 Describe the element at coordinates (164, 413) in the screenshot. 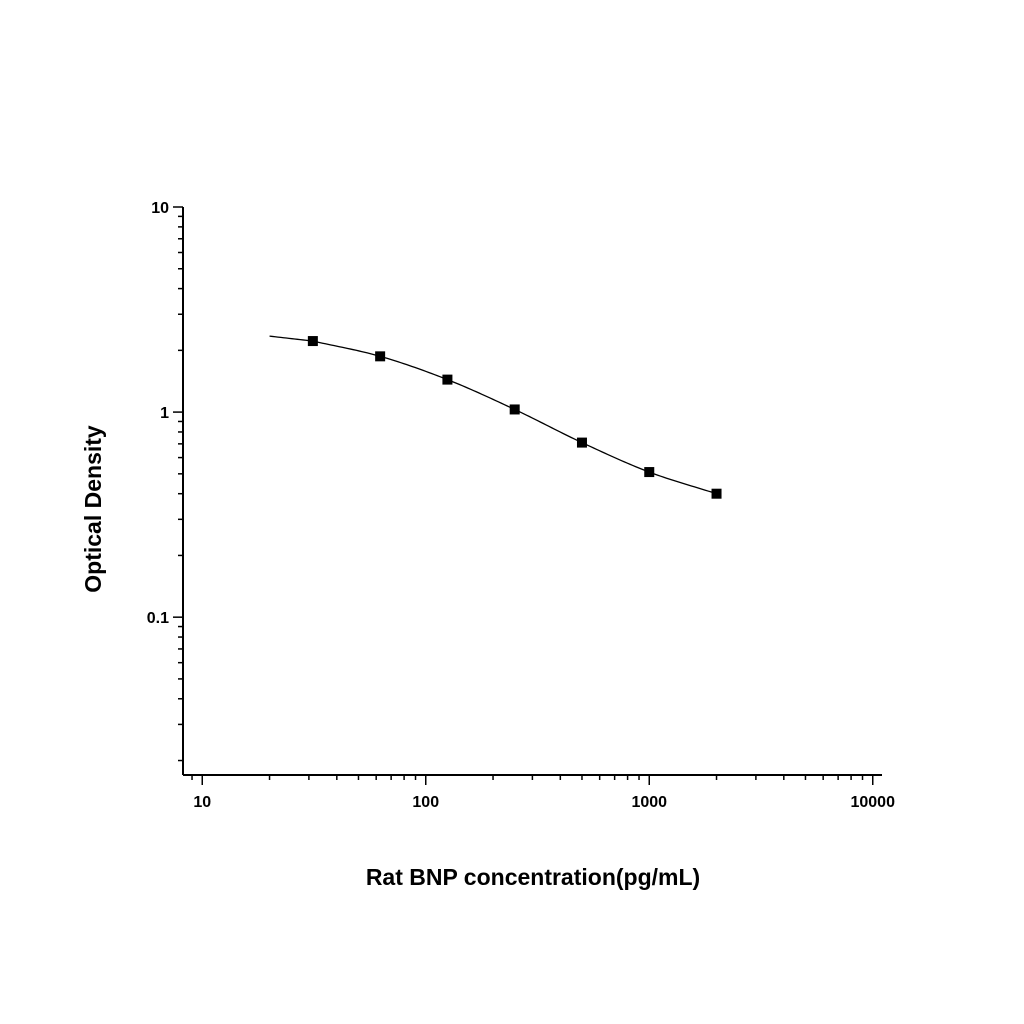

I see `y-tick-label: 1` at that location.